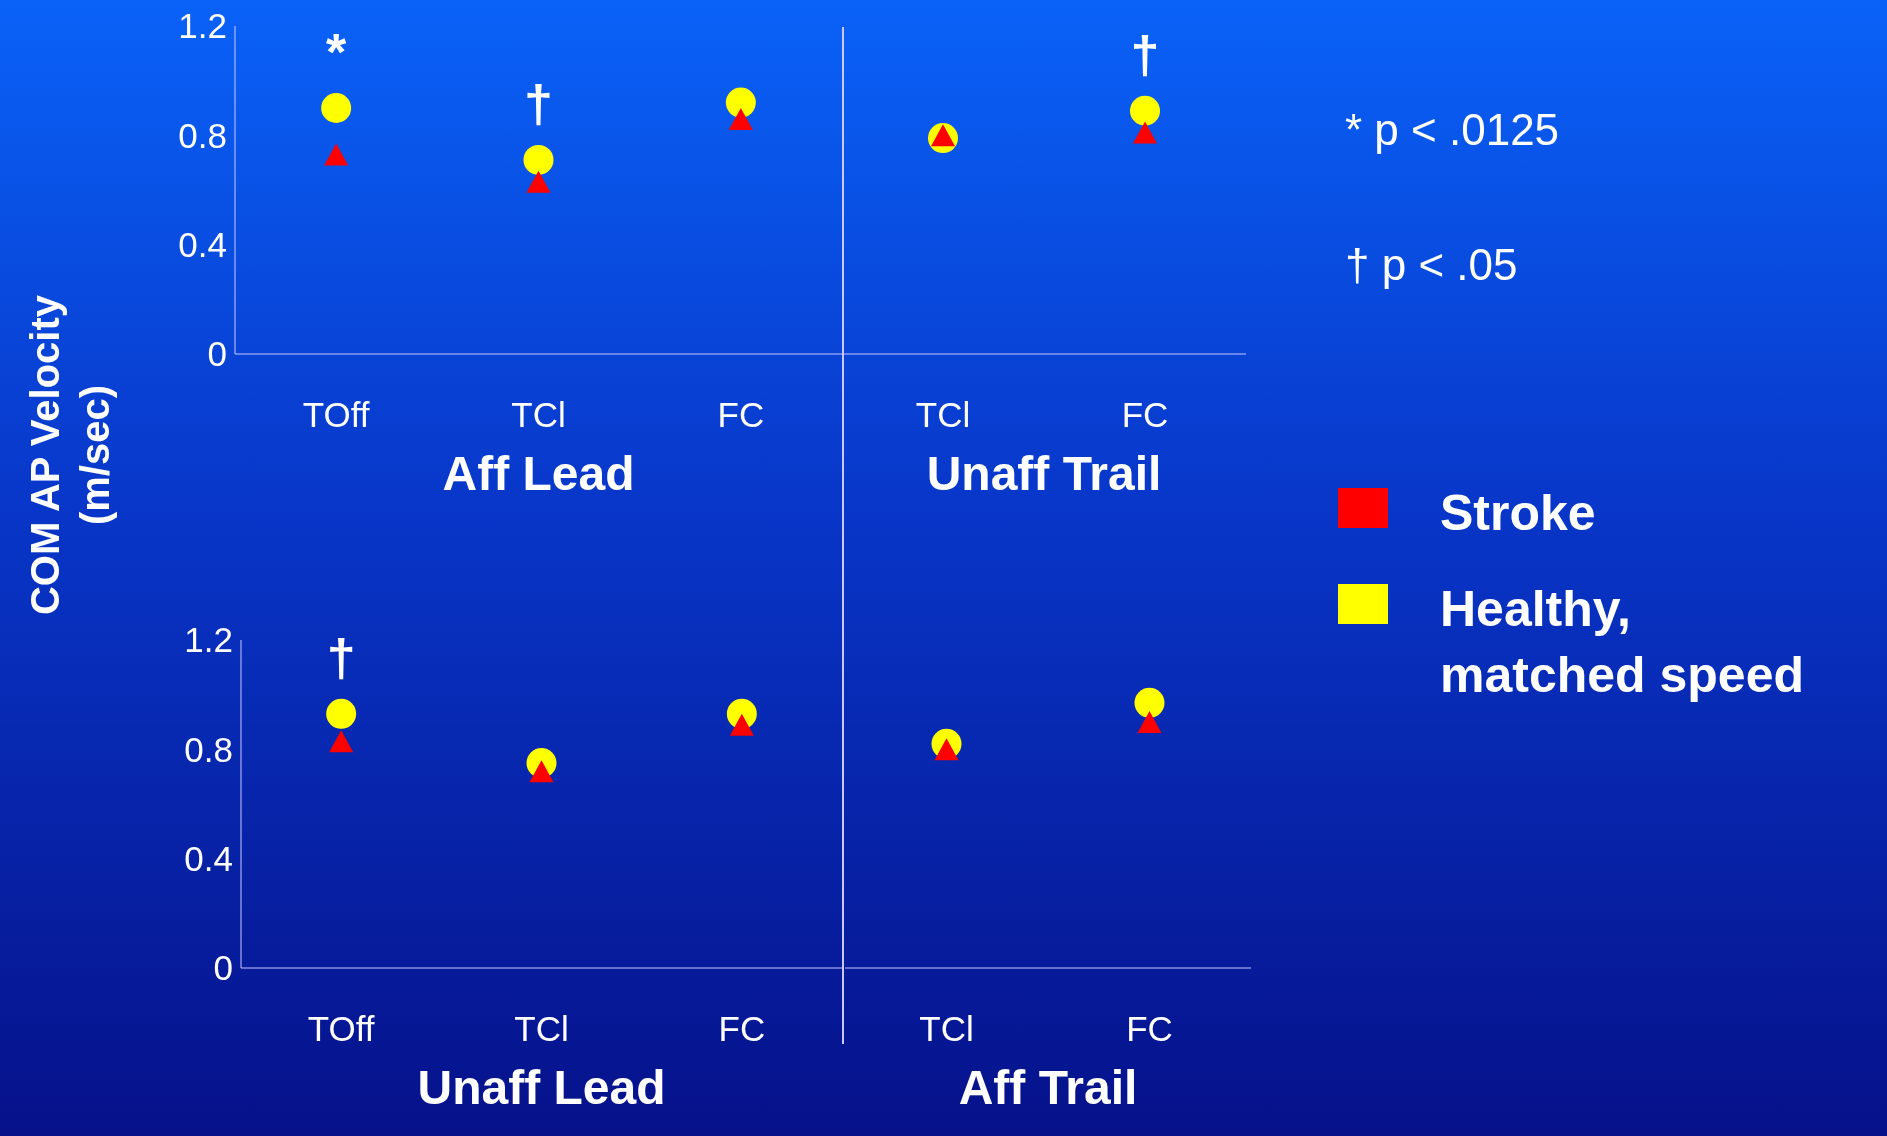 This screenshot has height=1136, width=1887. Describe the element at coordinates (1431, 265) in the screenshot. I see `text: † p < .05` at that location.